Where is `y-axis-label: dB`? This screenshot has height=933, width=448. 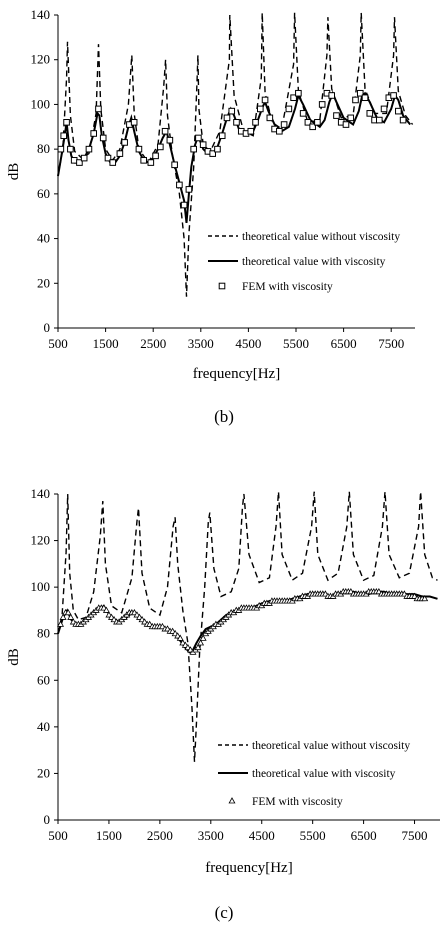
y-axis-label: dB is located at coordinates (14, 657).